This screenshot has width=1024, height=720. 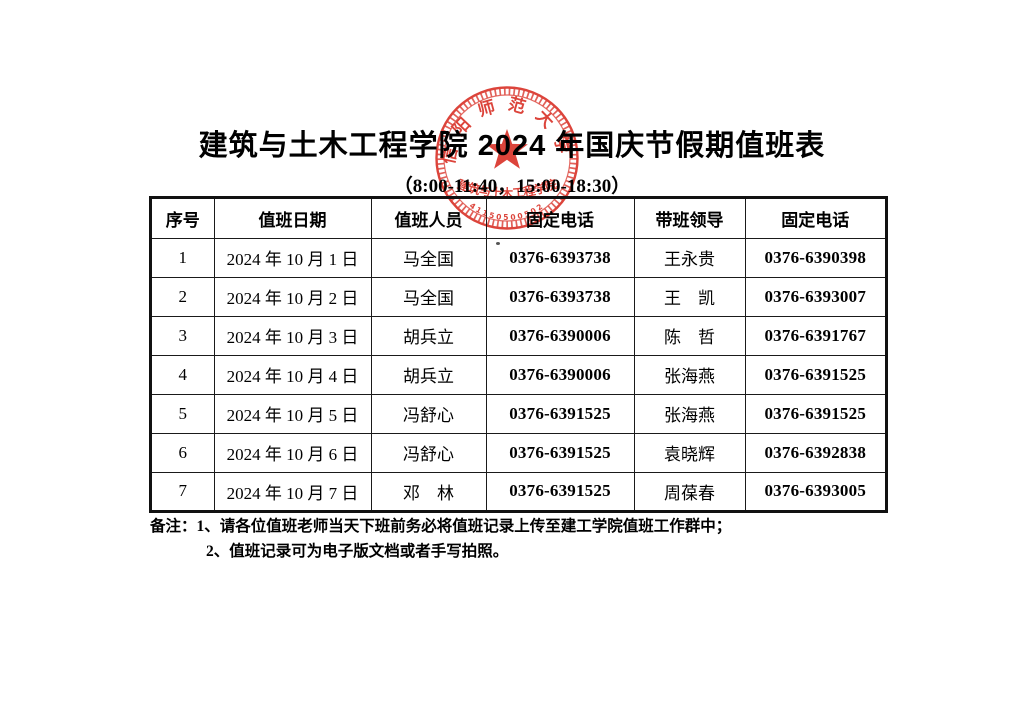 I want to click on table-cell: 2024 年 10 月 5 日, so click(x=292, y=413).